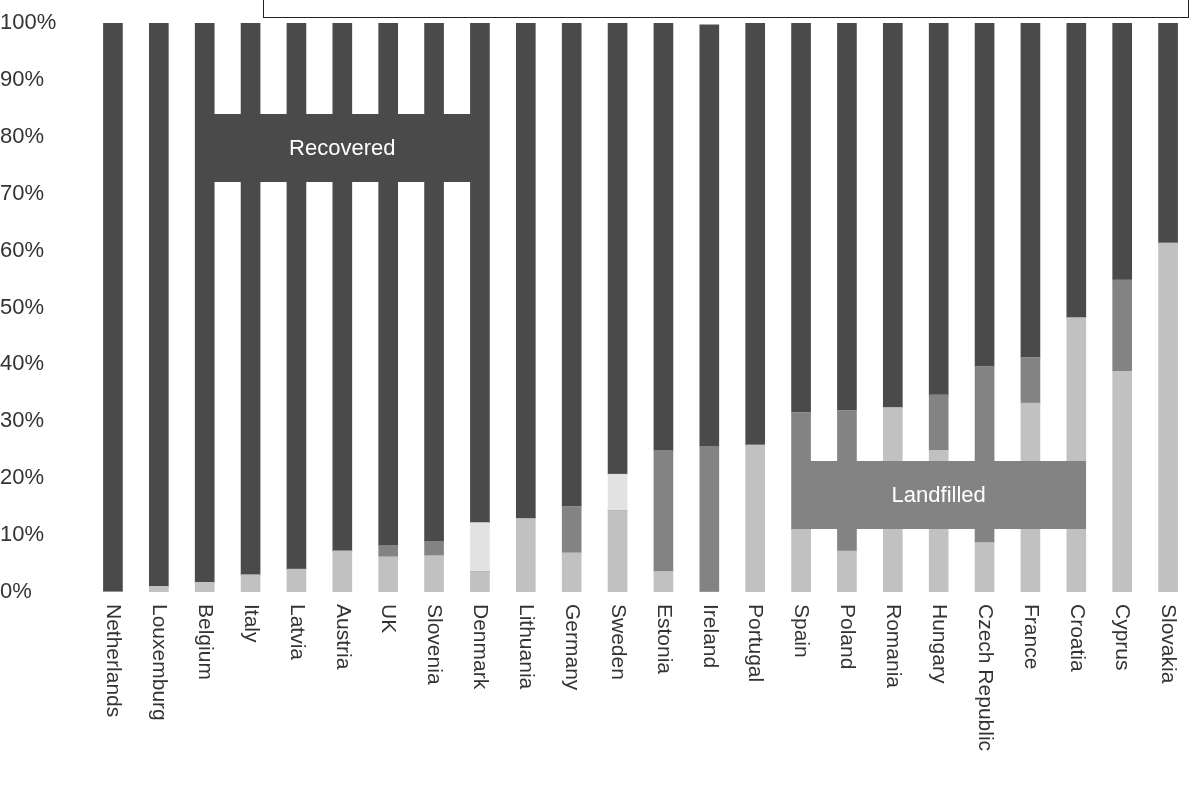  Describe the element at coordinates (573, 647) in the screenshot. I see `x-tick-label: Germany` at that location.